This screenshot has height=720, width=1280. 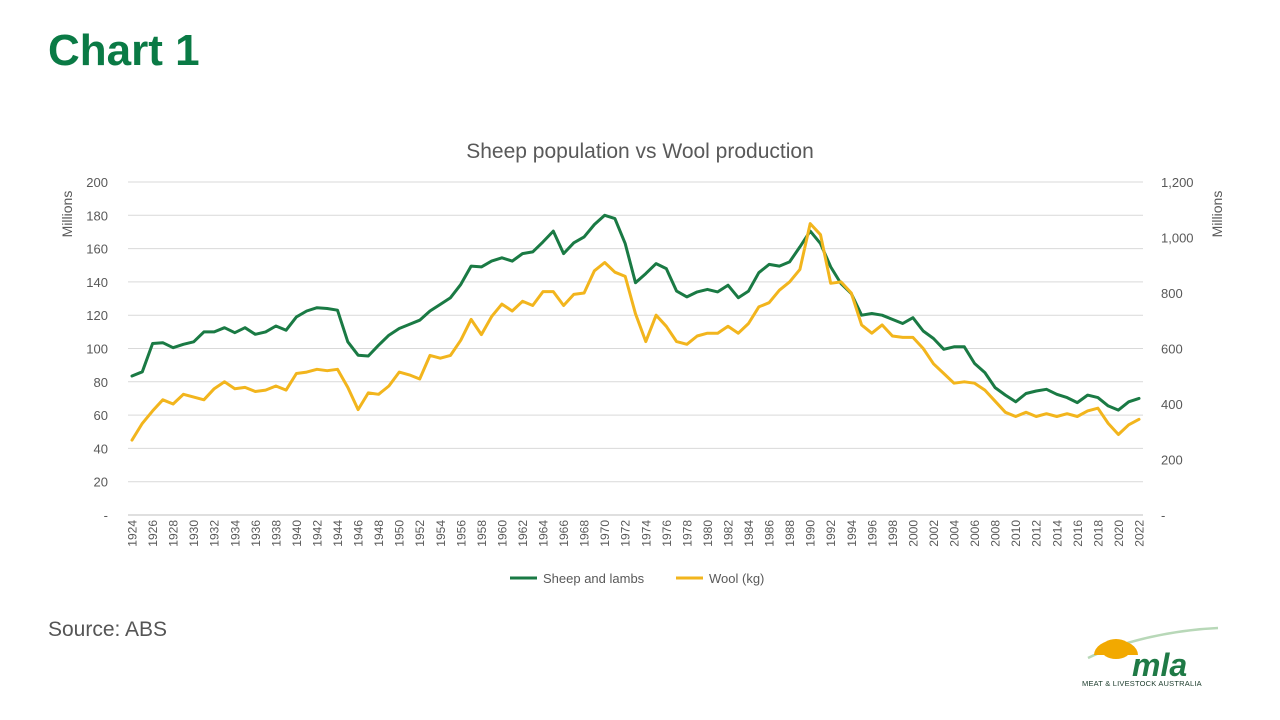 I want to click on x-tick-label: 1946, so click(x=359, y=533).